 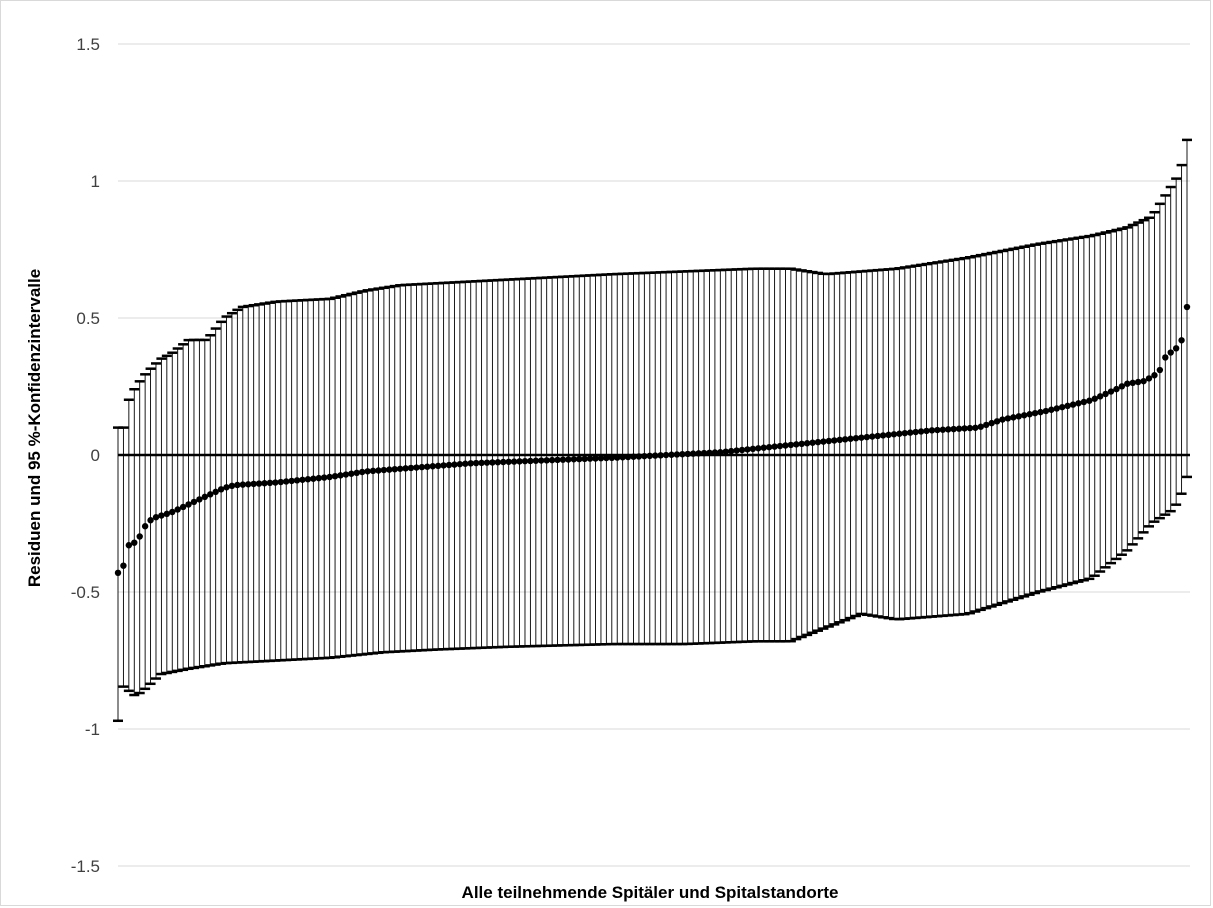 What do you see at coordinates (95, 455) in the screenshot?
I see `y-tick-label: 0` at bounding box center [95, 455].